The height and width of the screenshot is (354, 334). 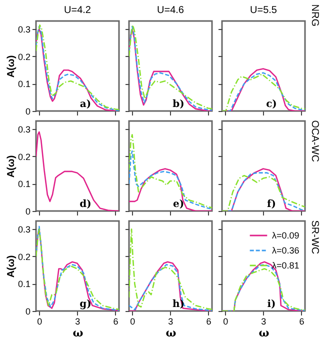 What do you see at coordinates (286, 265) in the screenshot?
I see `legend-label: λ=0.81` at bounding box center [286, 265].